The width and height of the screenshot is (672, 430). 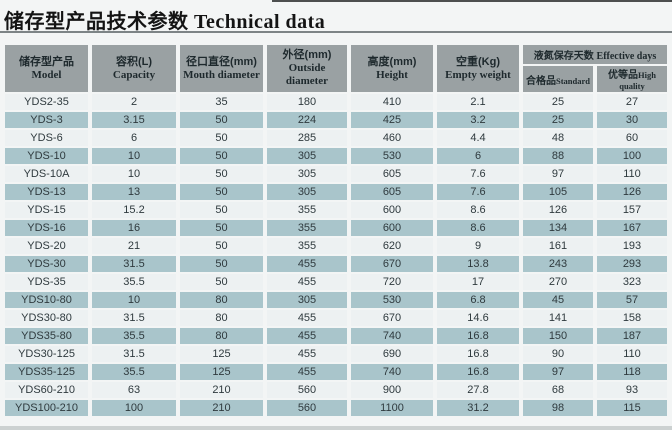 I want to click on table-row: YDS30-80 31.5 80 455 670 14.6 141 158, so click(x=336, y=318).